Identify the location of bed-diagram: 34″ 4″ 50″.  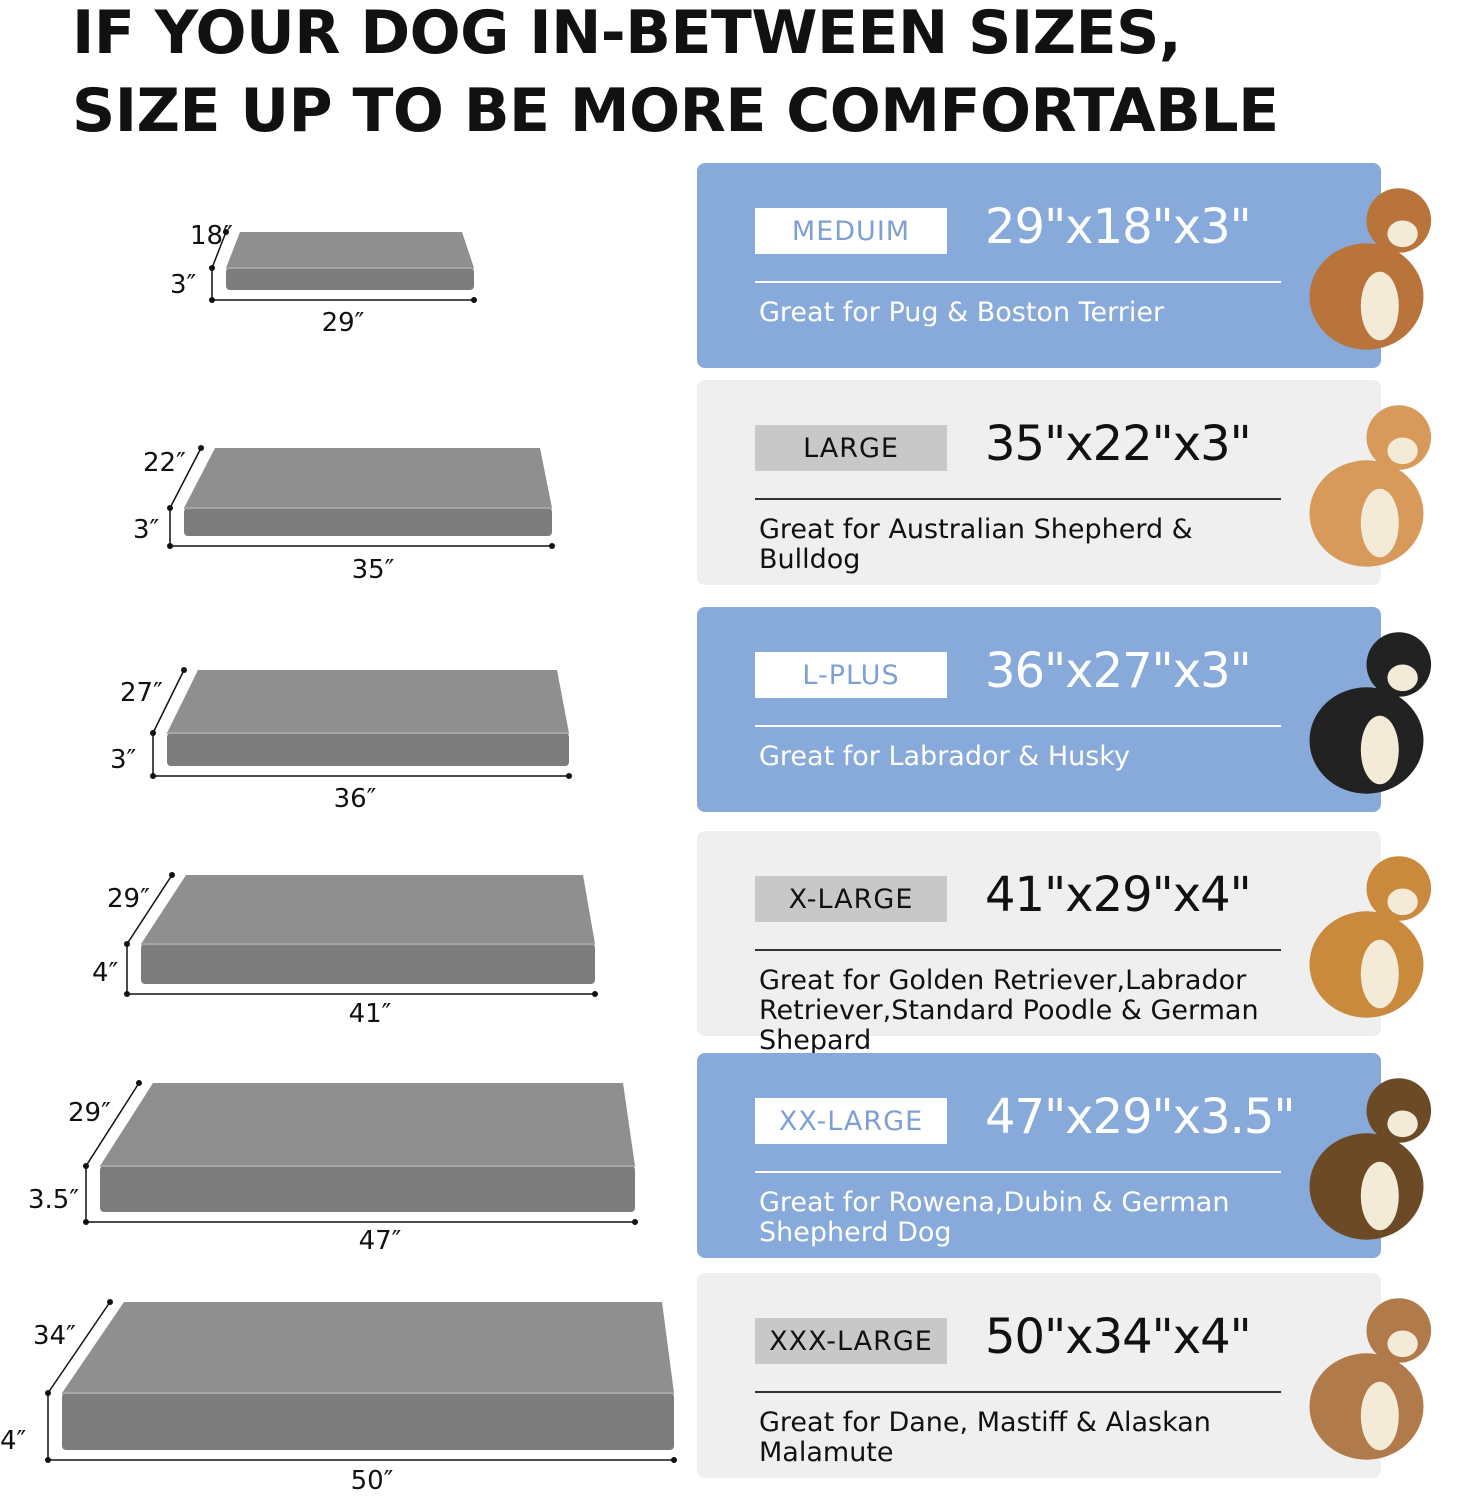
(338, 1397).